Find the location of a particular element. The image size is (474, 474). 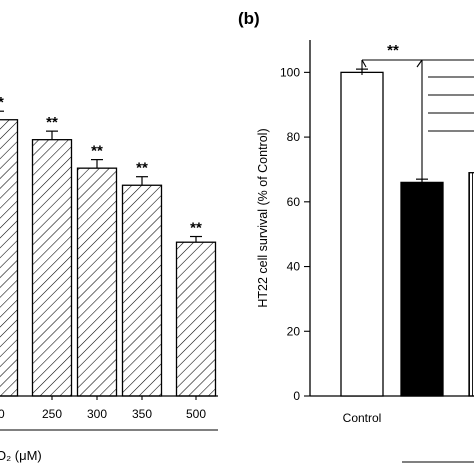

panel-b-ytick-label-3: 40 is located at coordinates (294, 267).